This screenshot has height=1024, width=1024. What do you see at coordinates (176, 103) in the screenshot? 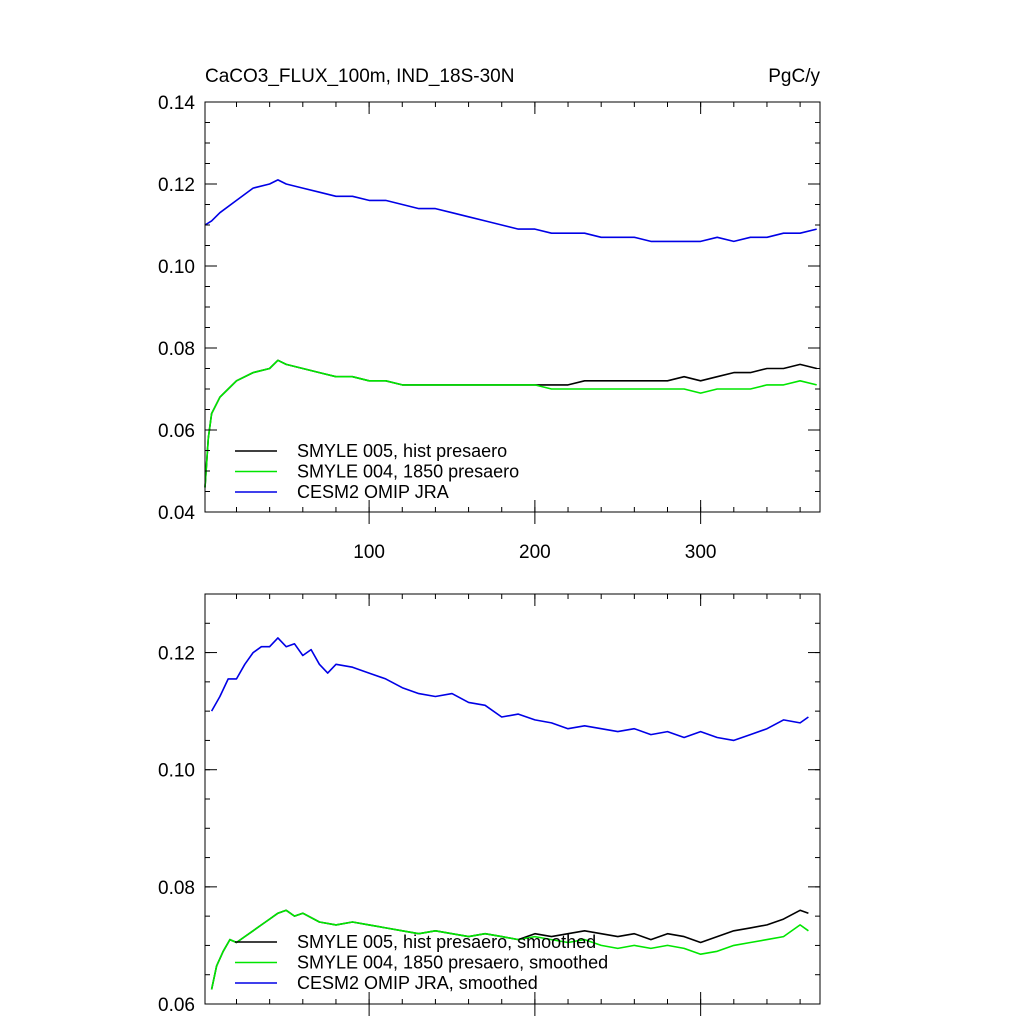
I see `y-tick-label: 0.14` at bounding box center [176, 103].